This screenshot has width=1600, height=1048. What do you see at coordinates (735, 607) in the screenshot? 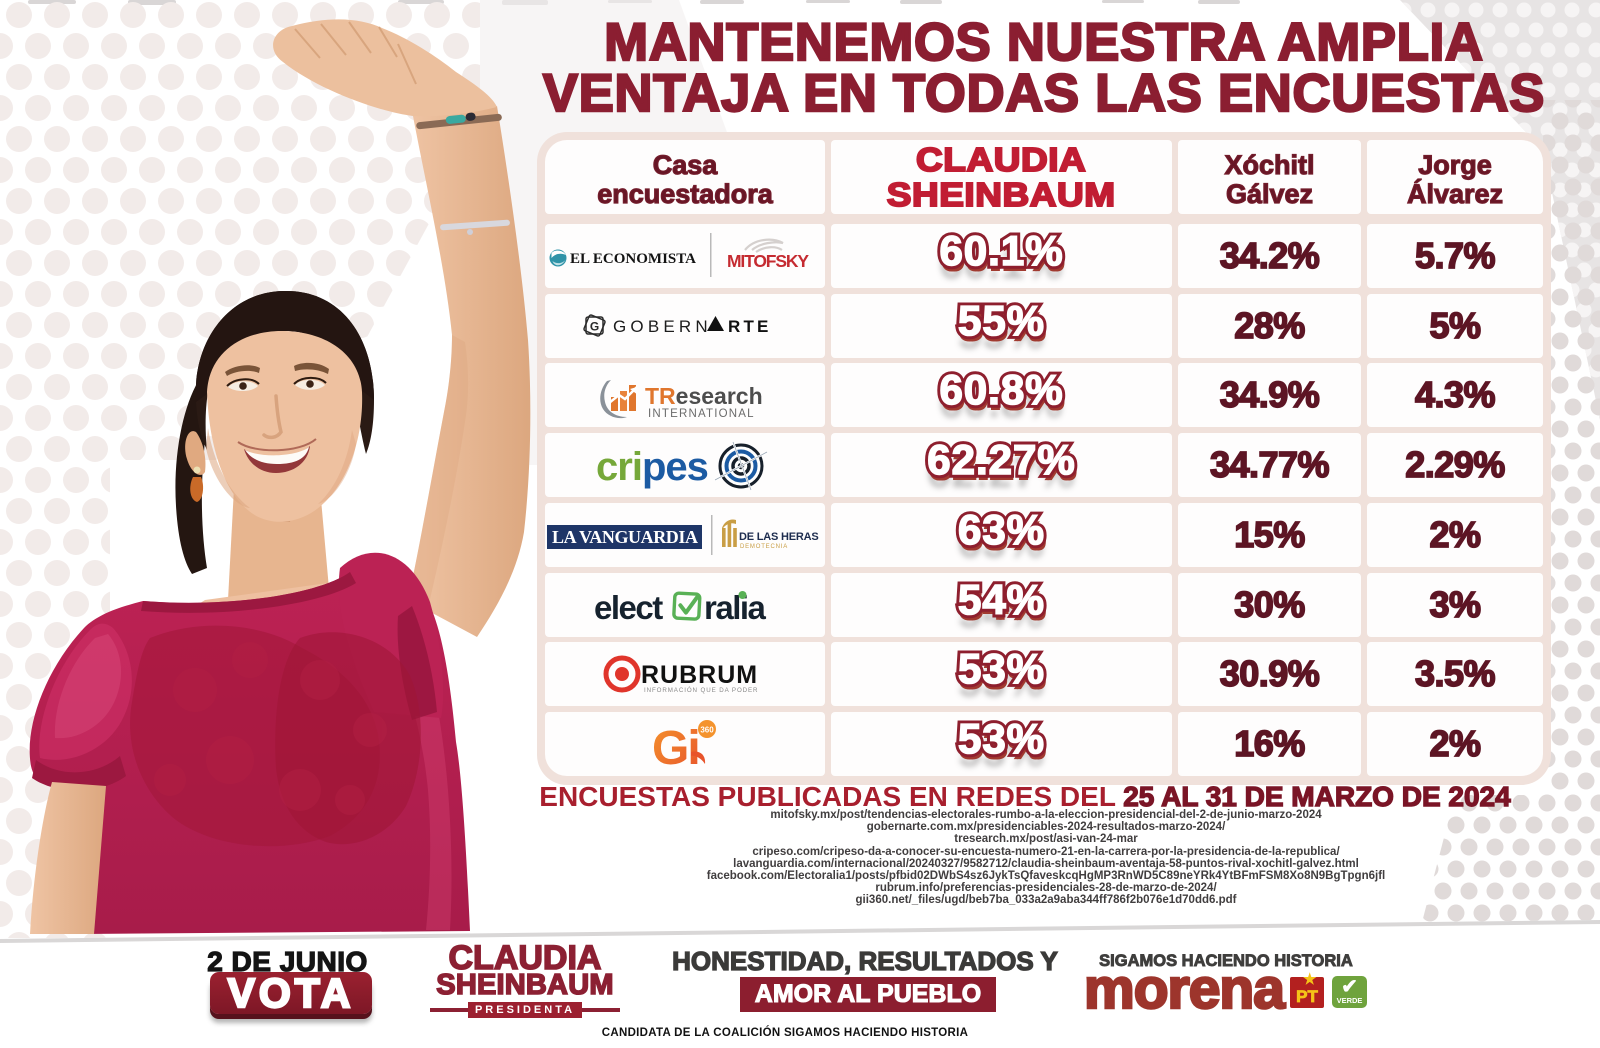
I see `svg-text: ralia` at bounding box center [735, 607].